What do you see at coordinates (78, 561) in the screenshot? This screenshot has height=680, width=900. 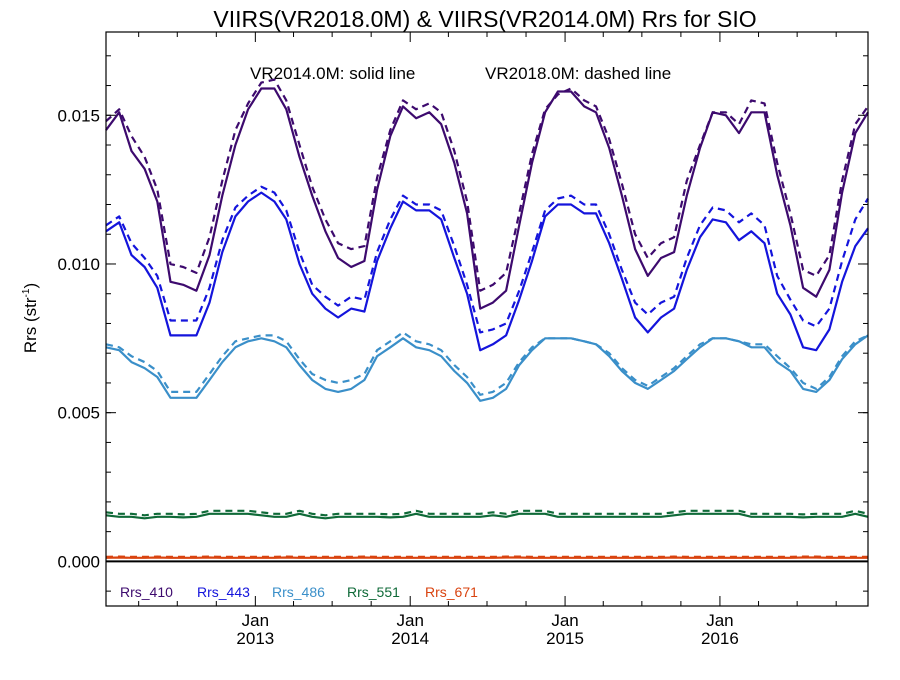 I see `y-tick-label: 0.000` at bounding box center [78, 561].